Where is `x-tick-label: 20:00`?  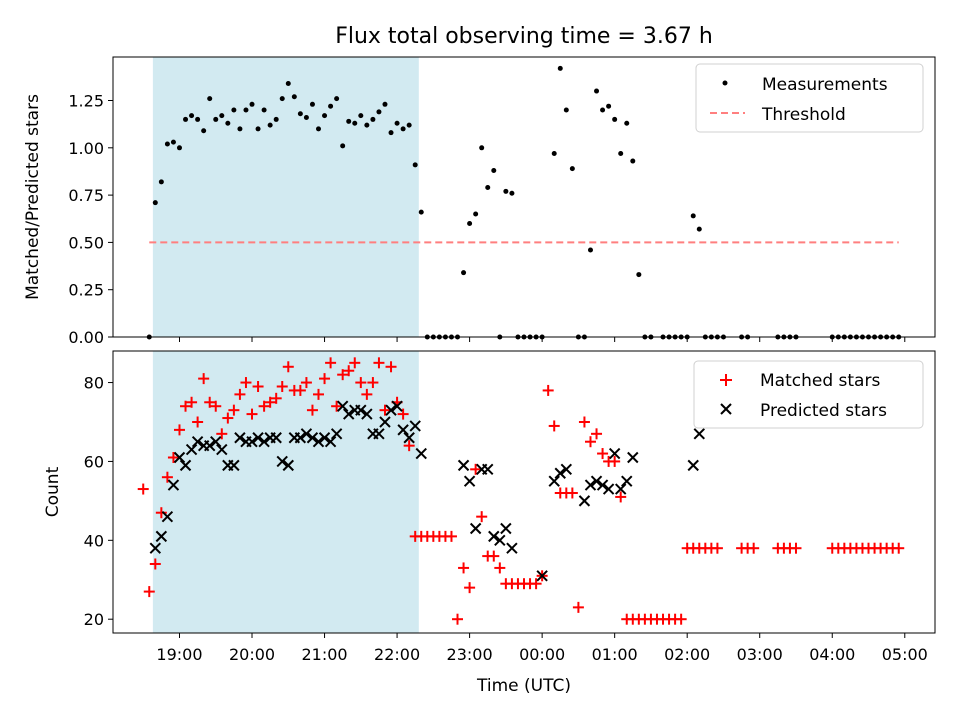
x-tick-label: 20:00 is located at coordinates (252, 654).